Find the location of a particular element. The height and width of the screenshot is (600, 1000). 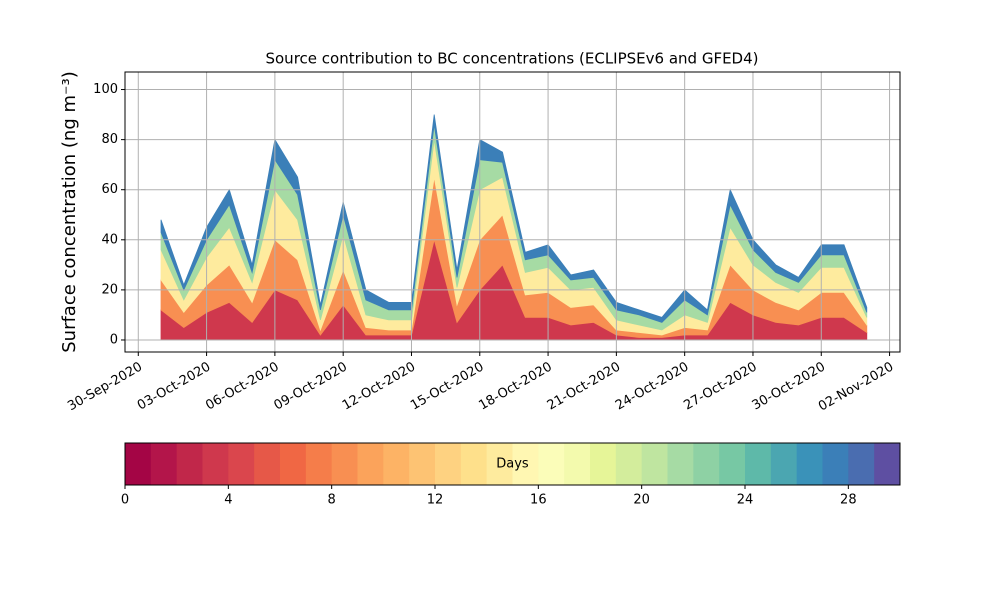

colorbar-tick-label: 4 is located at coordinates (228, 500).